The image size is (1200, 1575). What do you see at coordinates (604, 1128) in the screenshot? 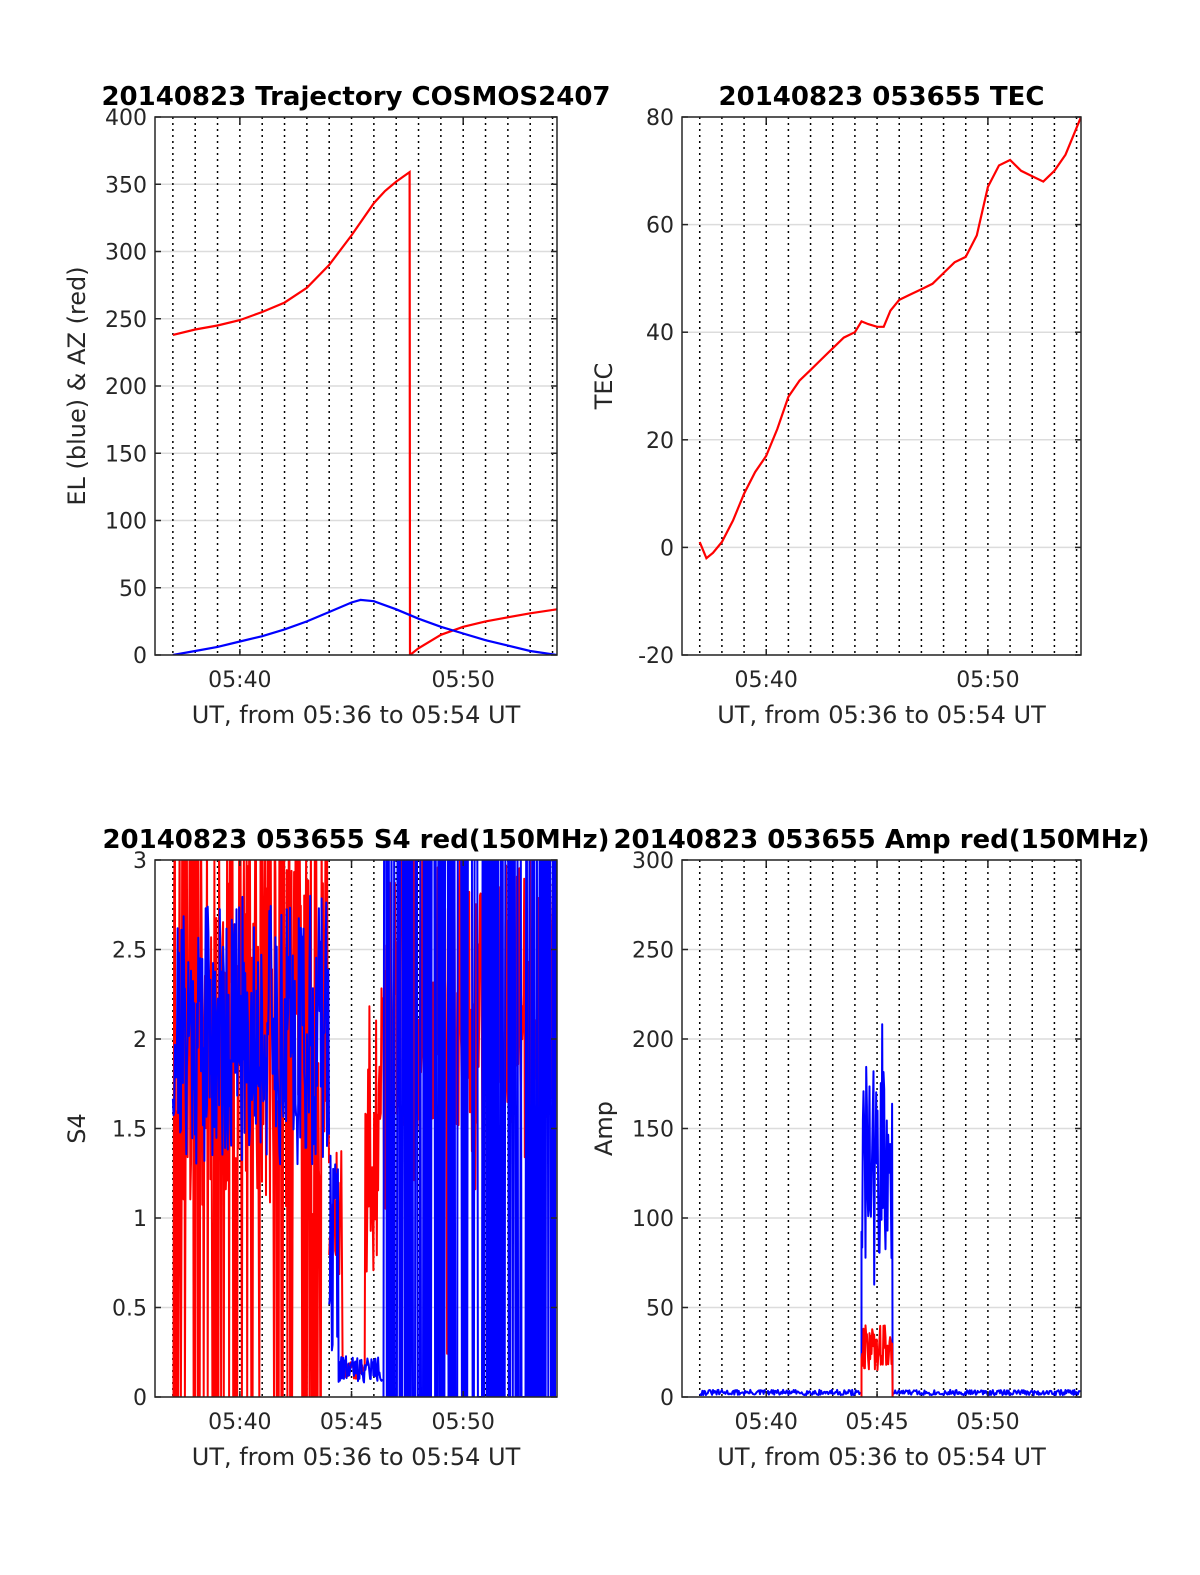
I see `y-axis-label: Amp` at bounding box center [604, 1128].